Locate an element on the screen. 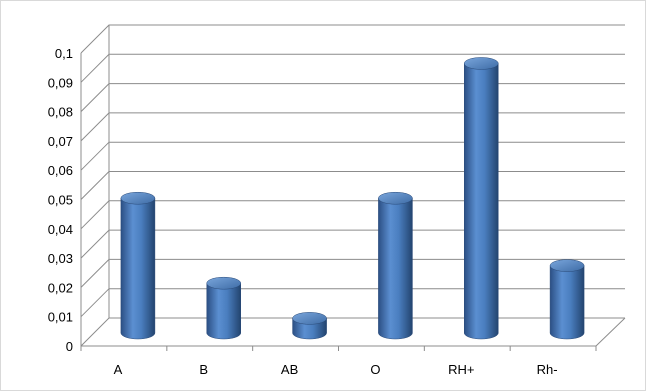  bar-B is located at coordinates (223, 308).